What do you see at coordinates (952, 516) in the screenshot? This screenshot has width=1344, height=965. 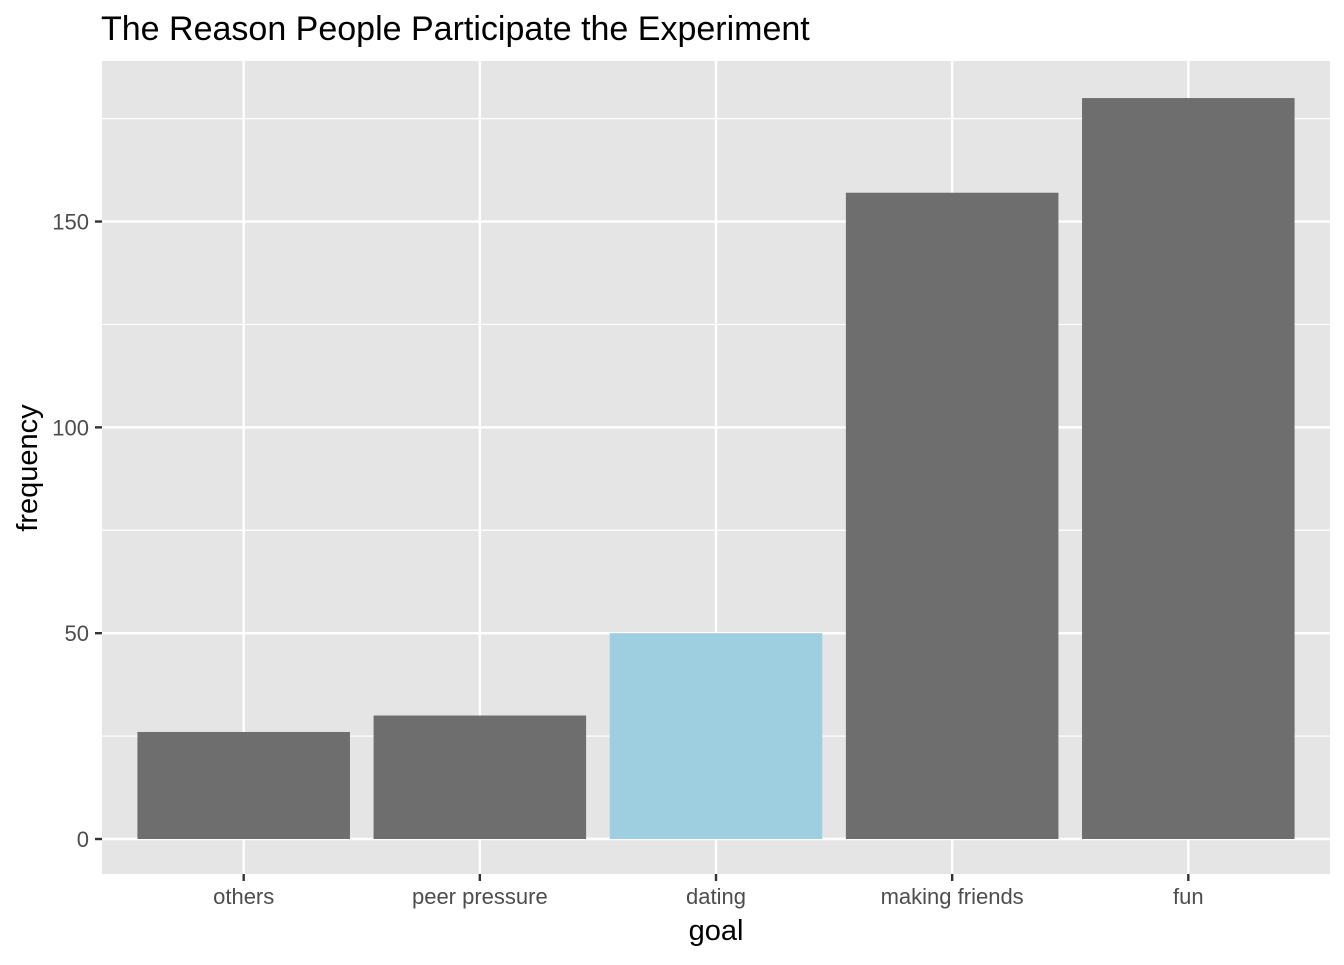 I see `bar-making-friends` at bounding box center [952, 516].